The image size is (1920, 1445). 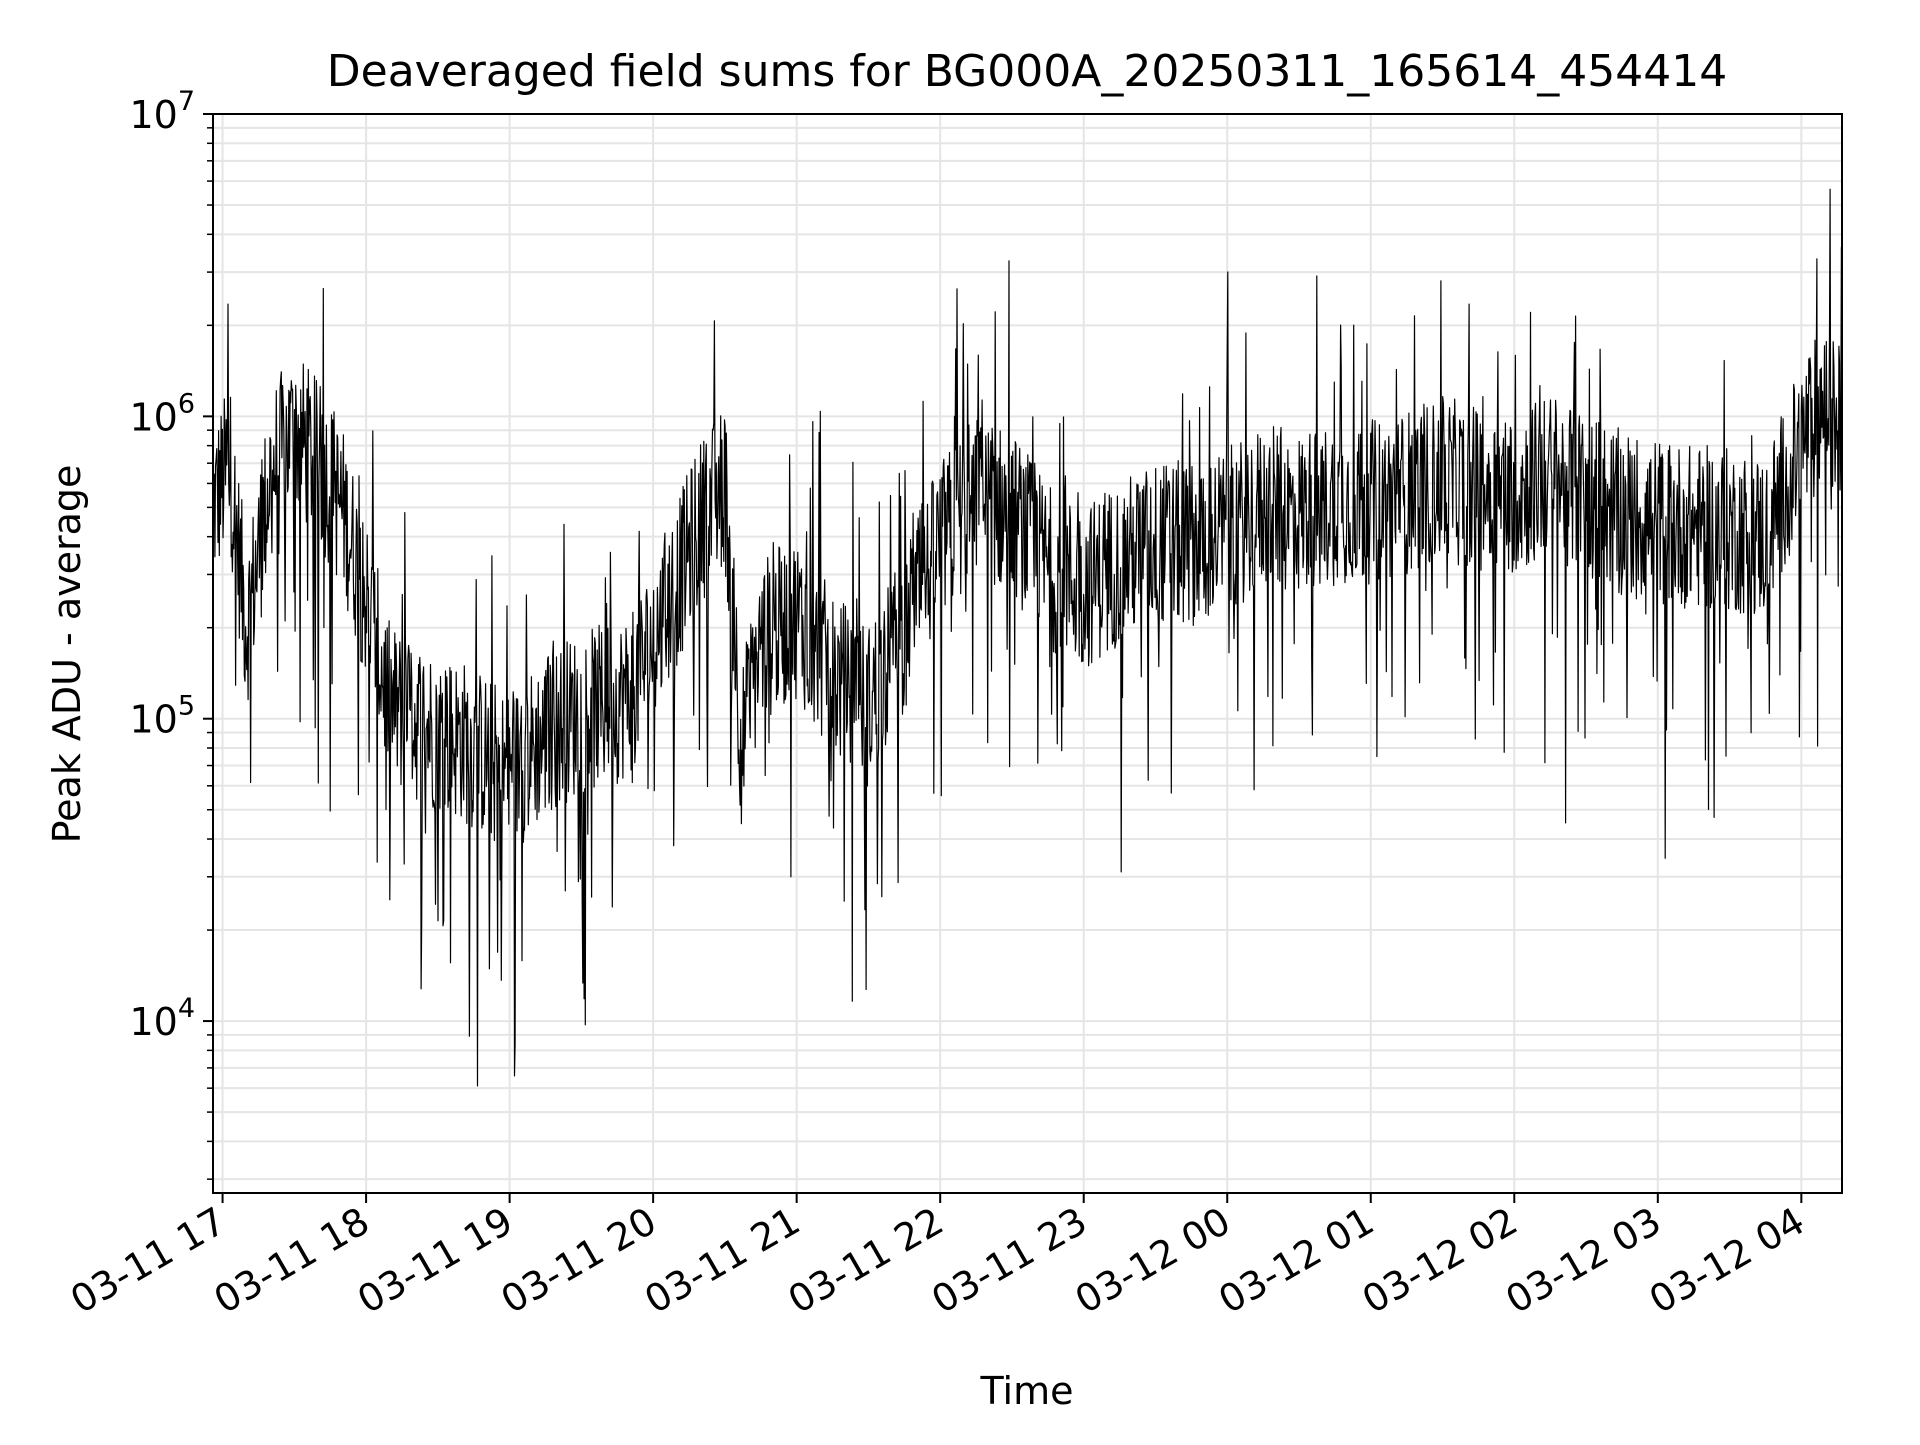 I want to click on y-axis-label: Peak ADU - average, so click(x=67, y=654).